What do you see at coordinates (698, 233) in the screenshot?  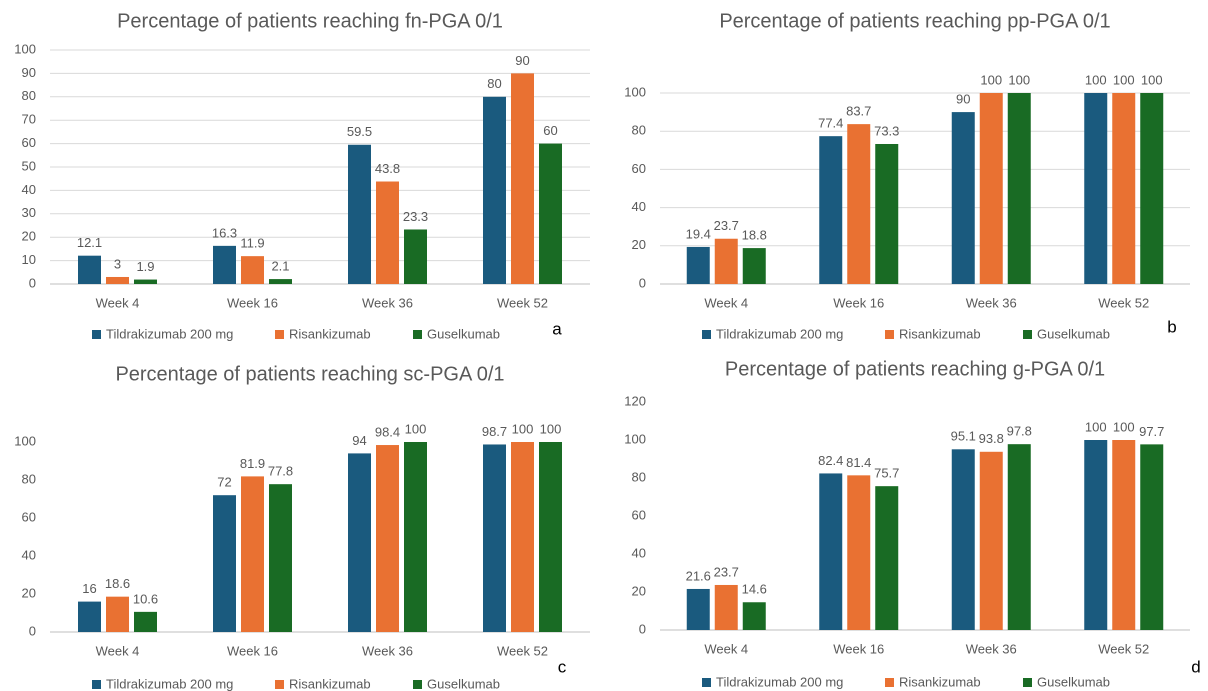 I see `value-label: 19.4` at bounding box center [698, 233].